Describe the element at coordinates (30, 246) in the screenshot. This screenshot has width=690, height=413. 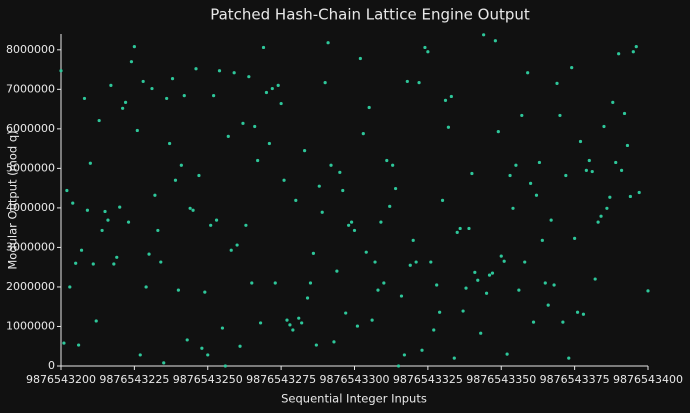
I see `y-tick-label: 3000000` at that location.